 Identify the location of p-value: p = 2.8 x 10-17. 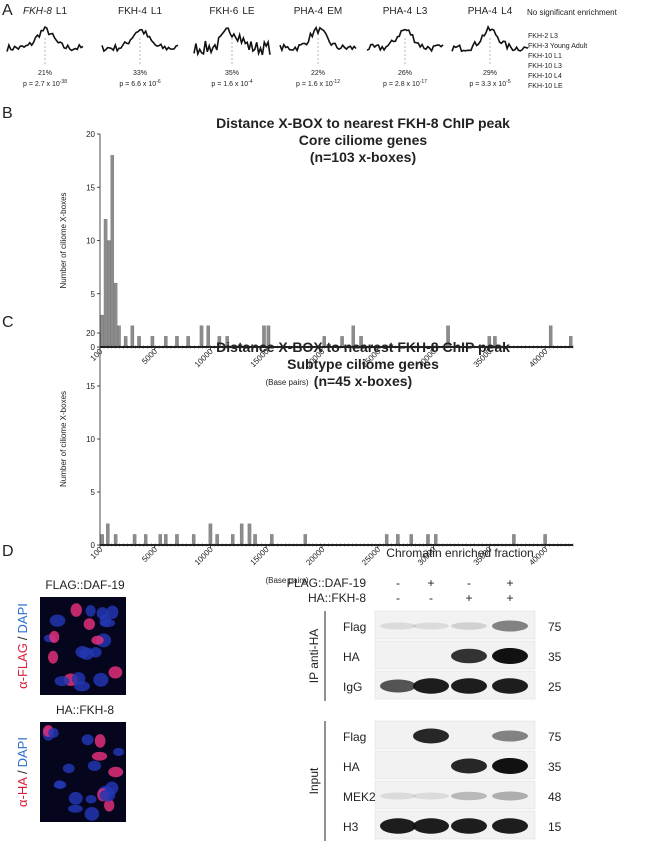
(405, 83).